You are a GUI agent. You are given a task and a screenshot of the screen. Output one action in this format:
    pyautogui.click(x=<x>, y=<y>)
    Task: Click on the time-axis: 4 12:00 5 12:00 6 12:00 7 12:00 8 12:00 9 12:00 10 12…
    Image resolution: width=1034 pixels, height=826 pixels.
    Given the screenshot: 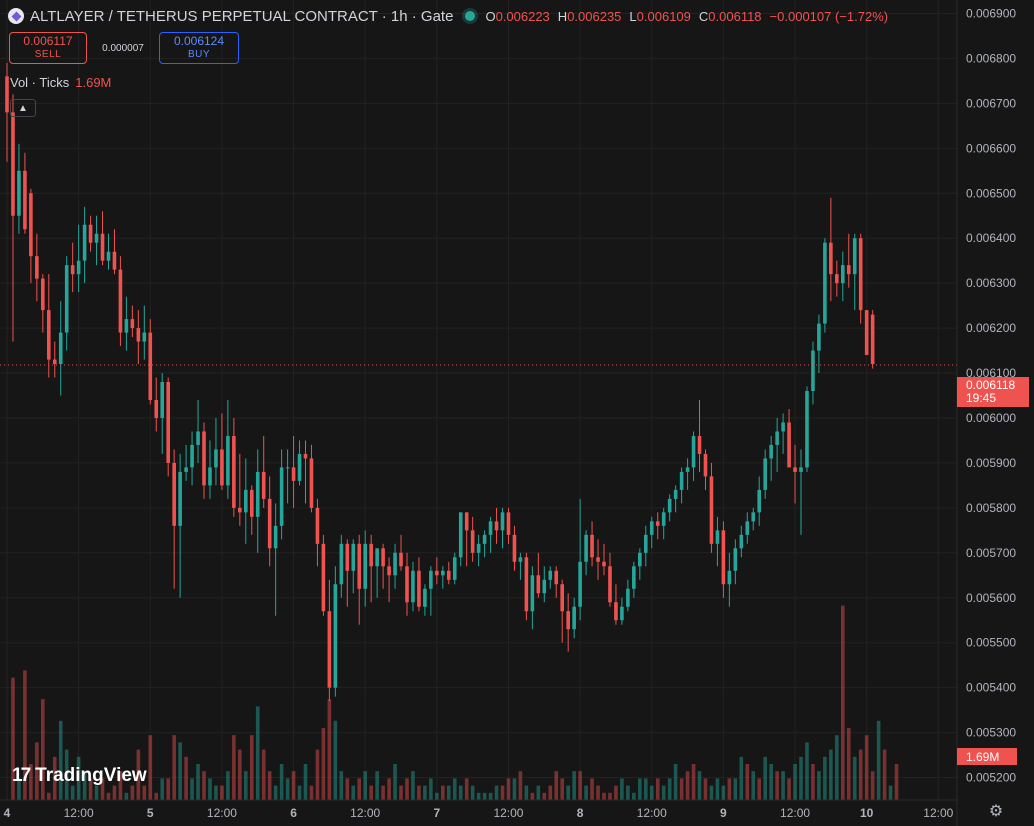 What is the action you would take?
    pyautogui.click(x=479, y=813)
    